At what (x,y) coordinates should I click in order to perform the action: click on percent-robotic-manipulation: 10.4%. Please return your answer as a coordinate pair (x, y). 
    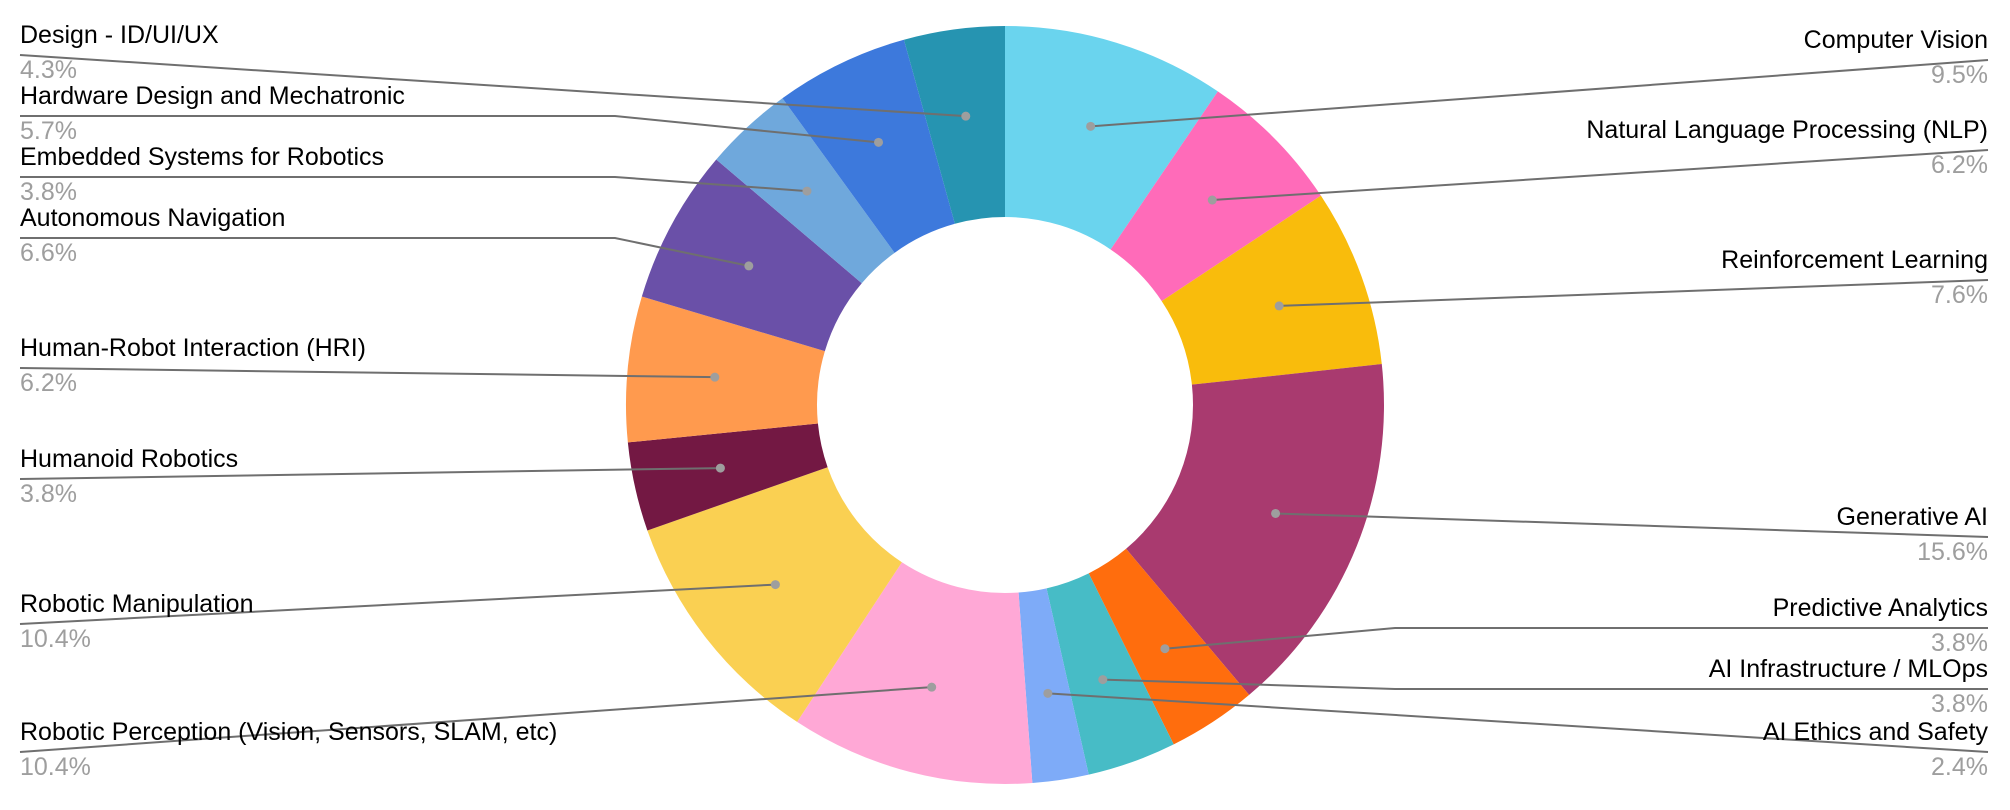
    Looking at the image, I should click on (55, 639).